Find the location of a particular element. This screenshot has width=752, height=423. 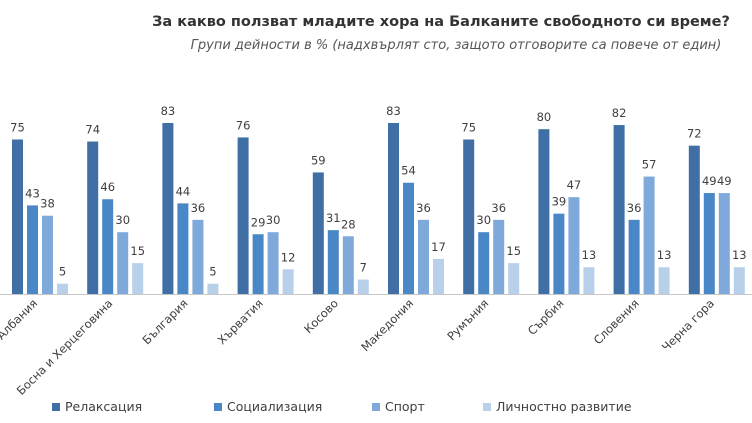

category-label: Косово is located at coordinates (321, 316).